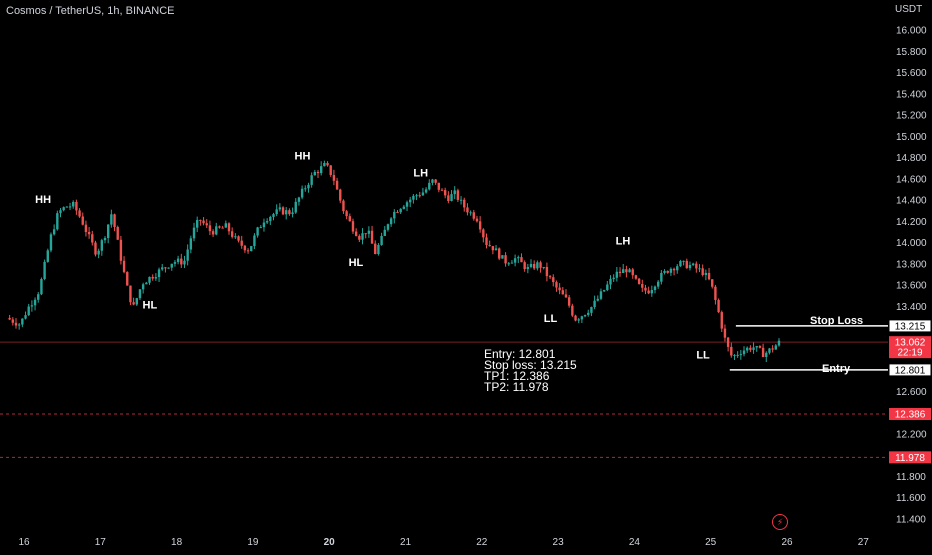 This screenshot has width=932, height=555. I want to click on y-tick-label: 11.400, so click(911, 519).